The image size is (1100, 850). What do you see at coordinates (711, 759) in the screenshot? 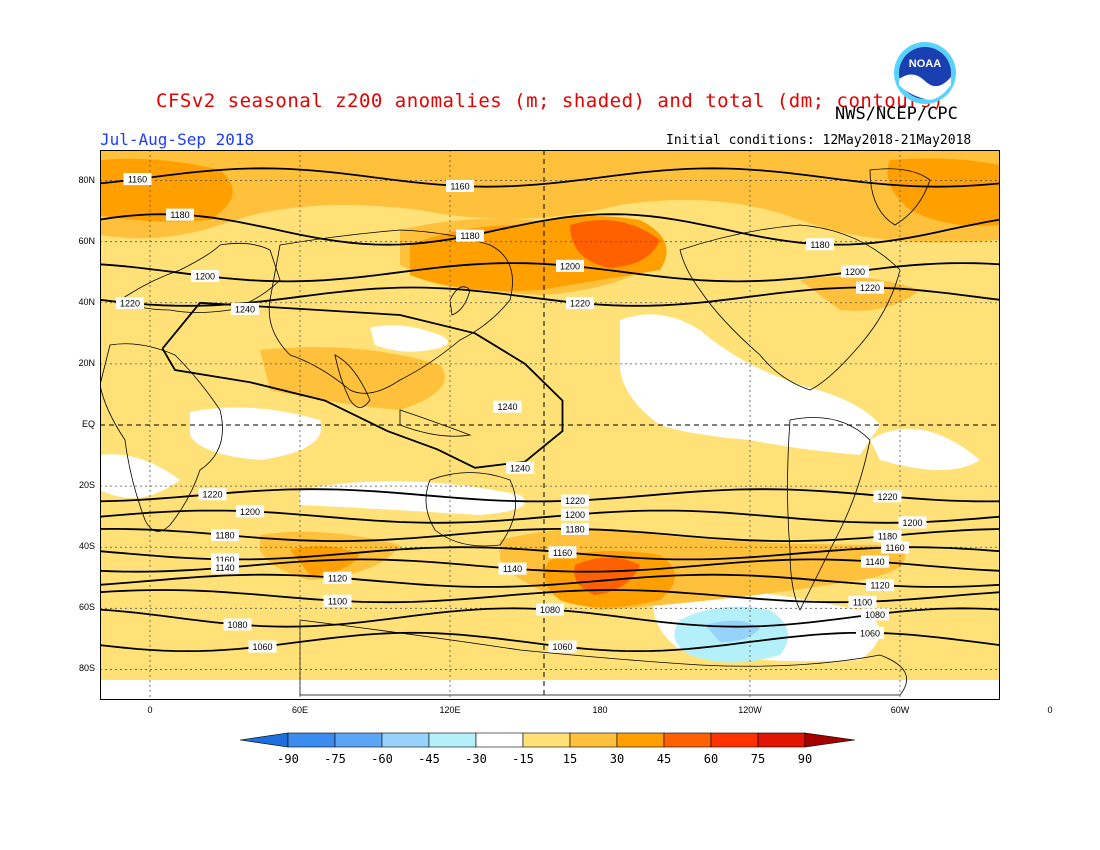
I see `legend-tick-label: 60` at bounding box center [711, 759].